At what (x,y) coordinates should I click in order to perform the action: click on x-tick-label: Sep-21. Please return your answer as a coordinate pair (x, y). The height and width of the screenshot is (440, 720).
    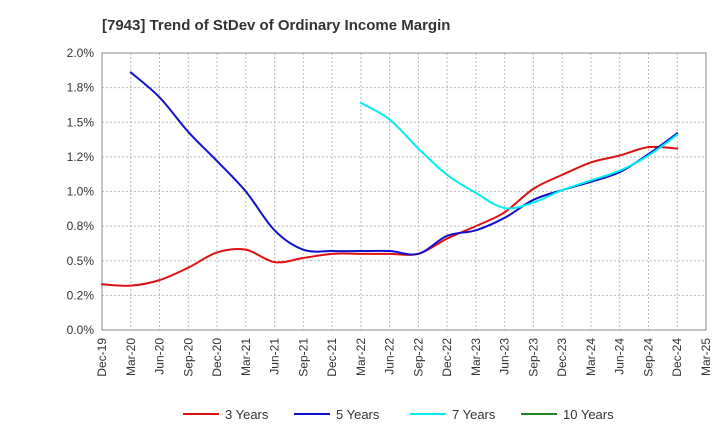
    Looking at the image, I should click on (303, 357).